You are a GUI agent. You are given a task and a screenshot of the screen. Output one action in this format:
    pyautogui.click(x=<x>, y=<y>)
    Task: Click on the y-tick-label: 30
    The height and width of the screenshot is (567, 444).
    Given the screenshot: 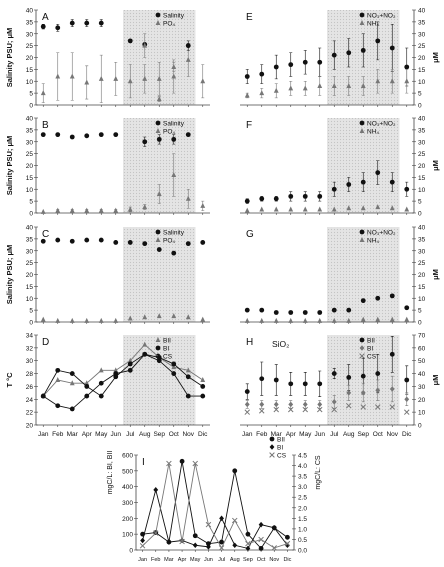 What is the action you would take?
    pyautogui.click(x=30, y=142)
    